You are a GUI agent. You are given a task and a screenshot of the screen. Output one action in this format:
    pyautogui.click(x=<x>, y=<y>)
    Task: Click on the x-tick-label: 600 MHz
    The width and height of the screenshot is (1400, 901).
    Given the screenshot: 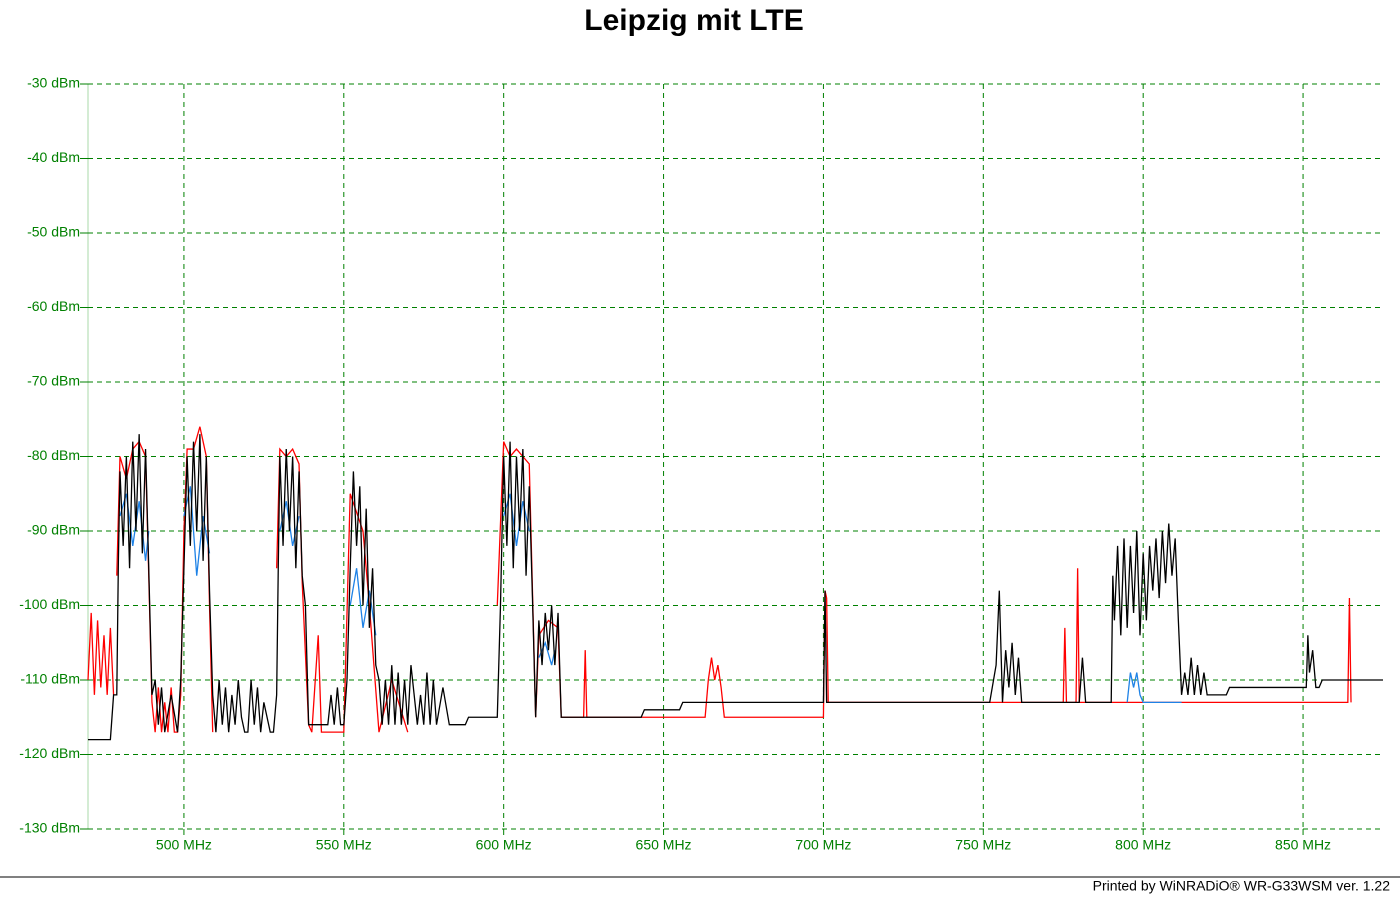 What is the action you would take?
    pyautogui.click(x=504, y=845)
    